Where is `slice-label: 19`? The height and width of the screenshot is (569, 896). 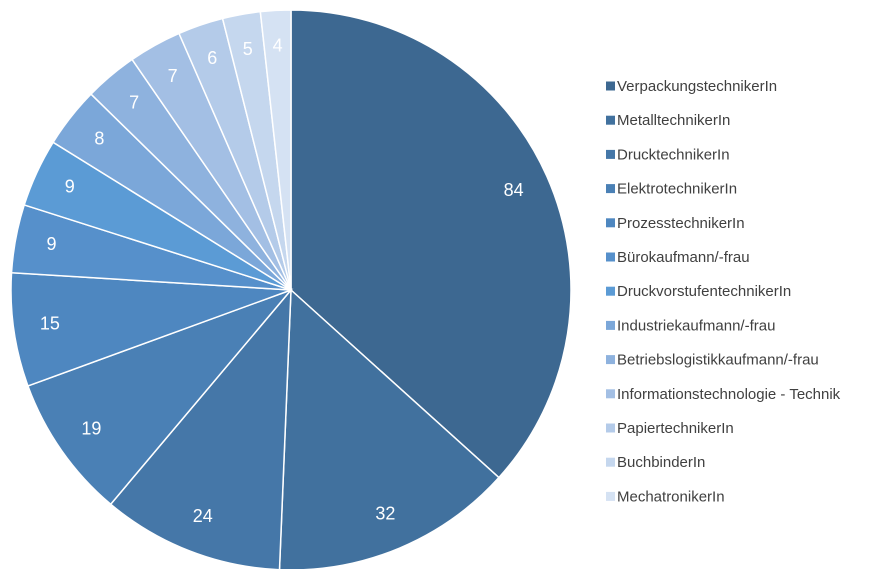
slice-label: 19 is located at coordinates (91, 428).